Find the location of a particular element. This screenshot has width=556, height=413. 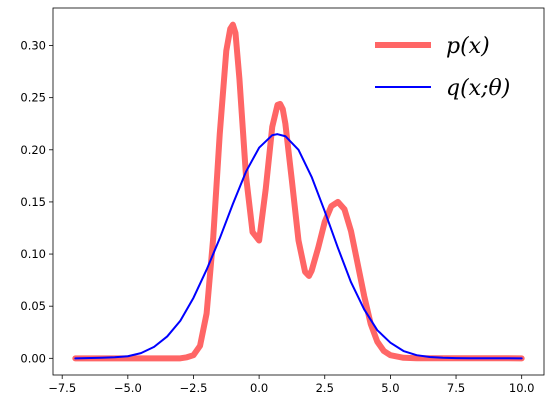

x-axis: −7.5 −5.0 −2.5 0.0 2.5 5.0 7.5 10.0 is located at coordinates (291, 385).